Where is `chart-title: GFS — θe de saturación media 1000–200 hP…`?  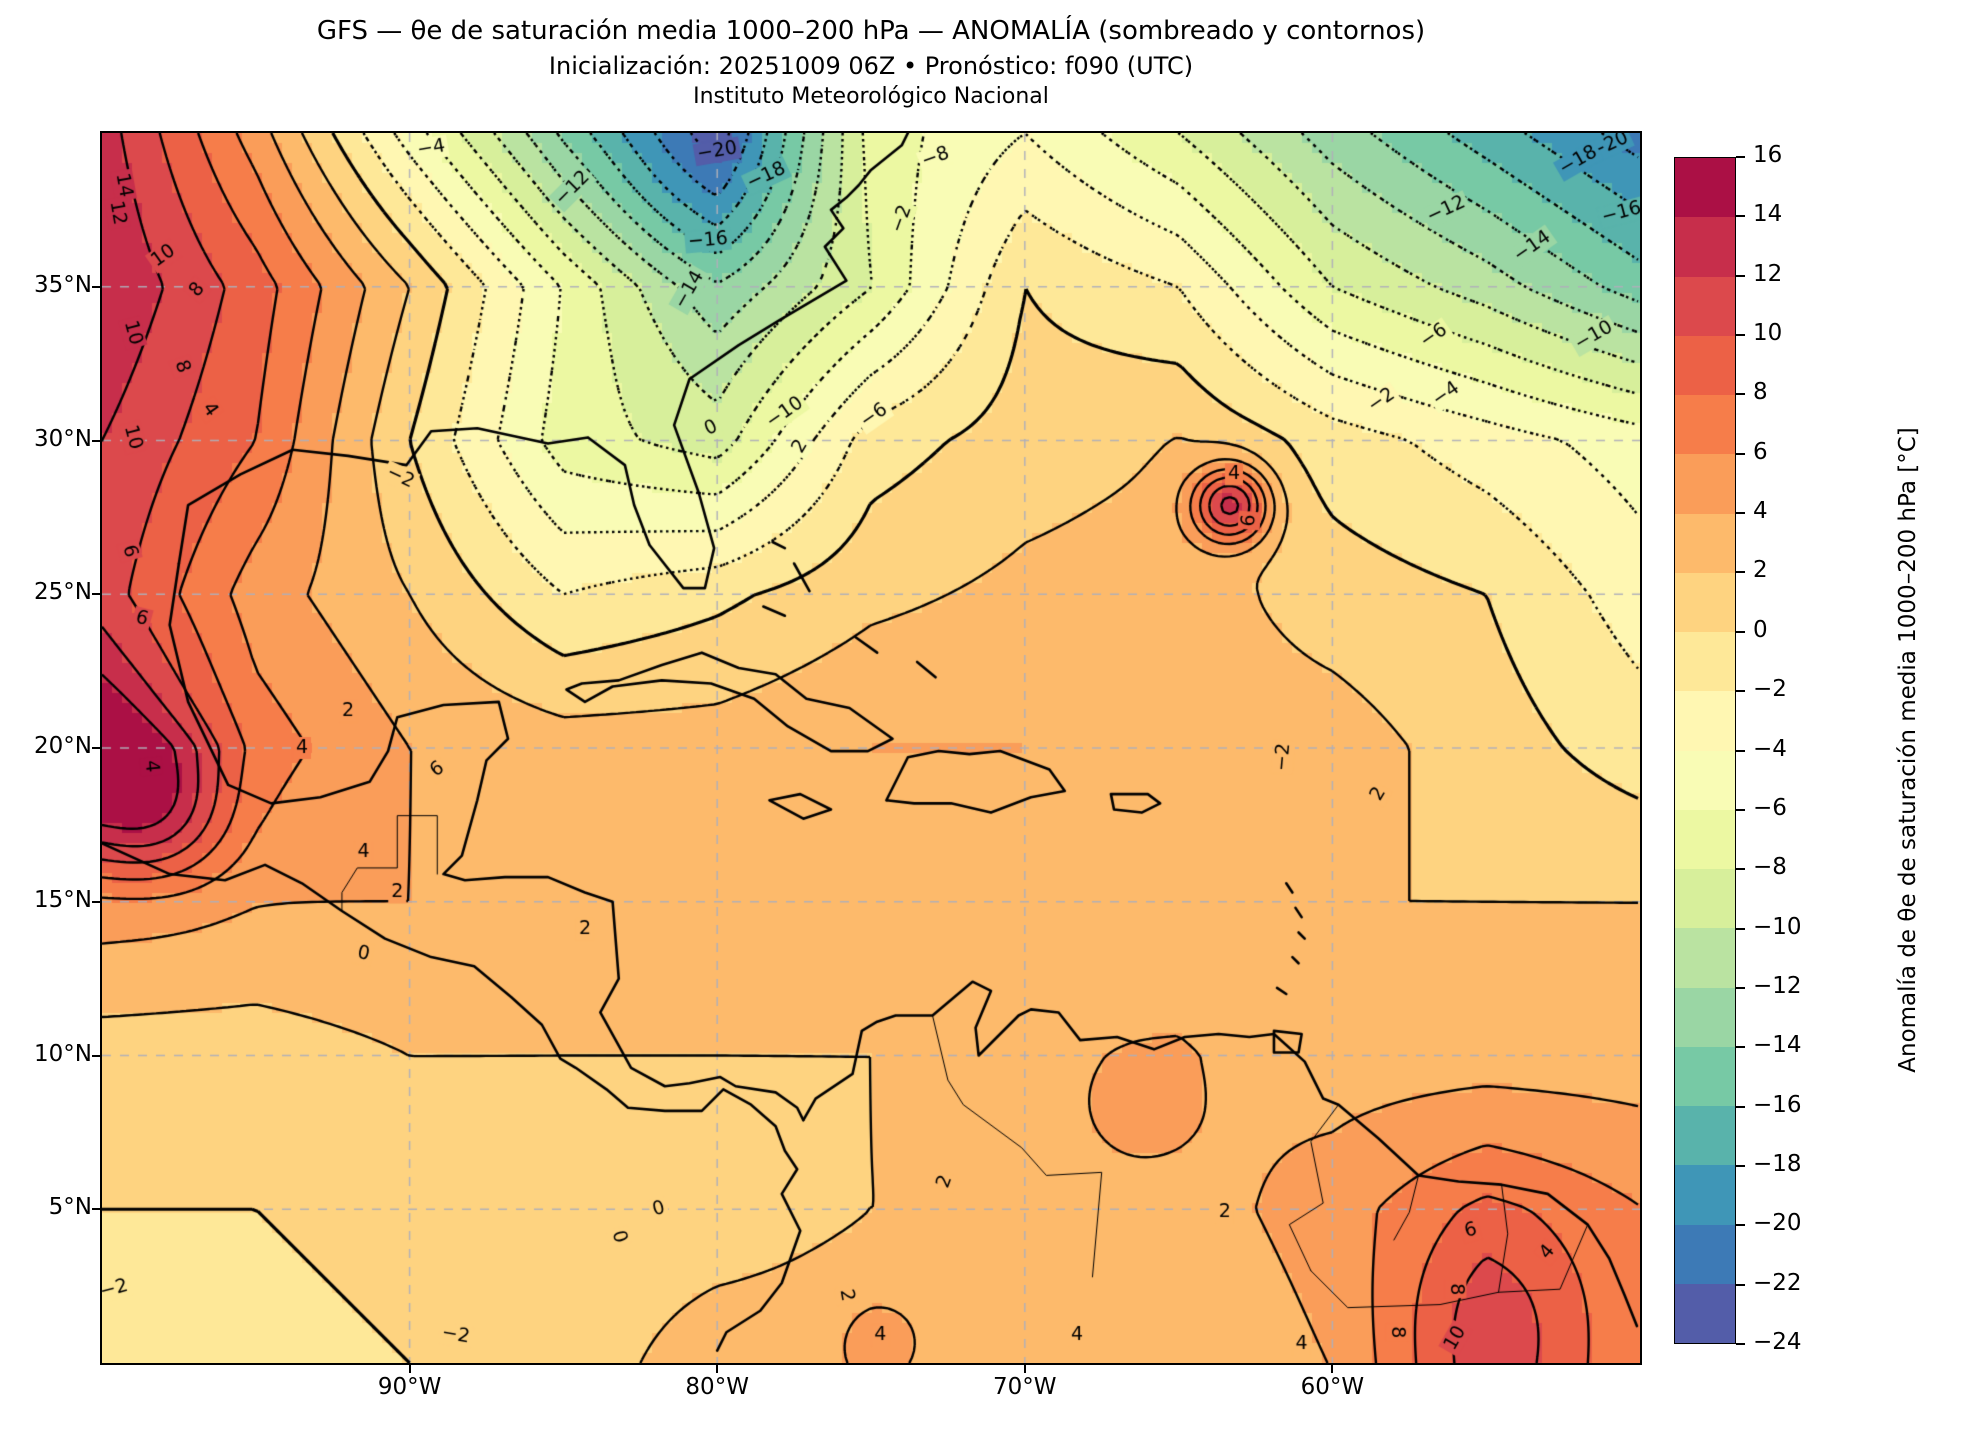 chart-title: GFS — θe de saturación media 1000–200 hP… is located at coordinates (871, 31).